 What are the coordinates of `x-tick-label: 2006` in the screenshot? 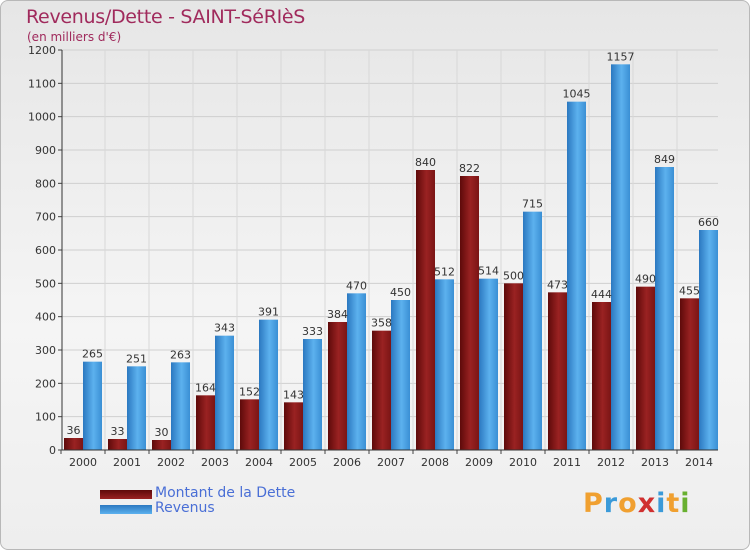 It's located at (347, 462).